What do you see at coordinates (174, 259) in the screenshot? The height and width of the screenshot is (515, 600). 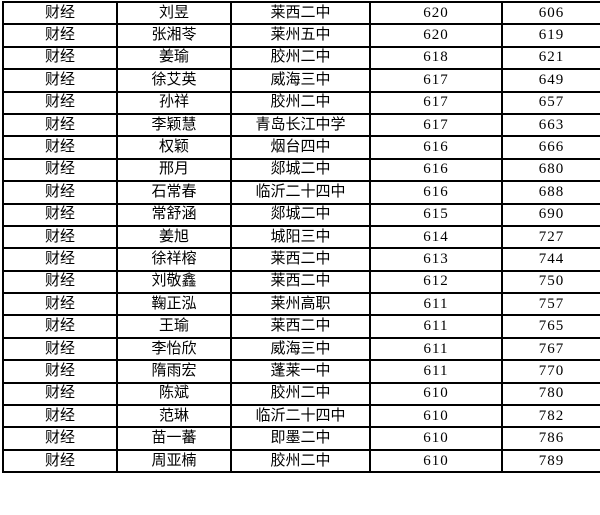 I see `student-name-cell: 徐祥榕` at bounding box center [174, 259].